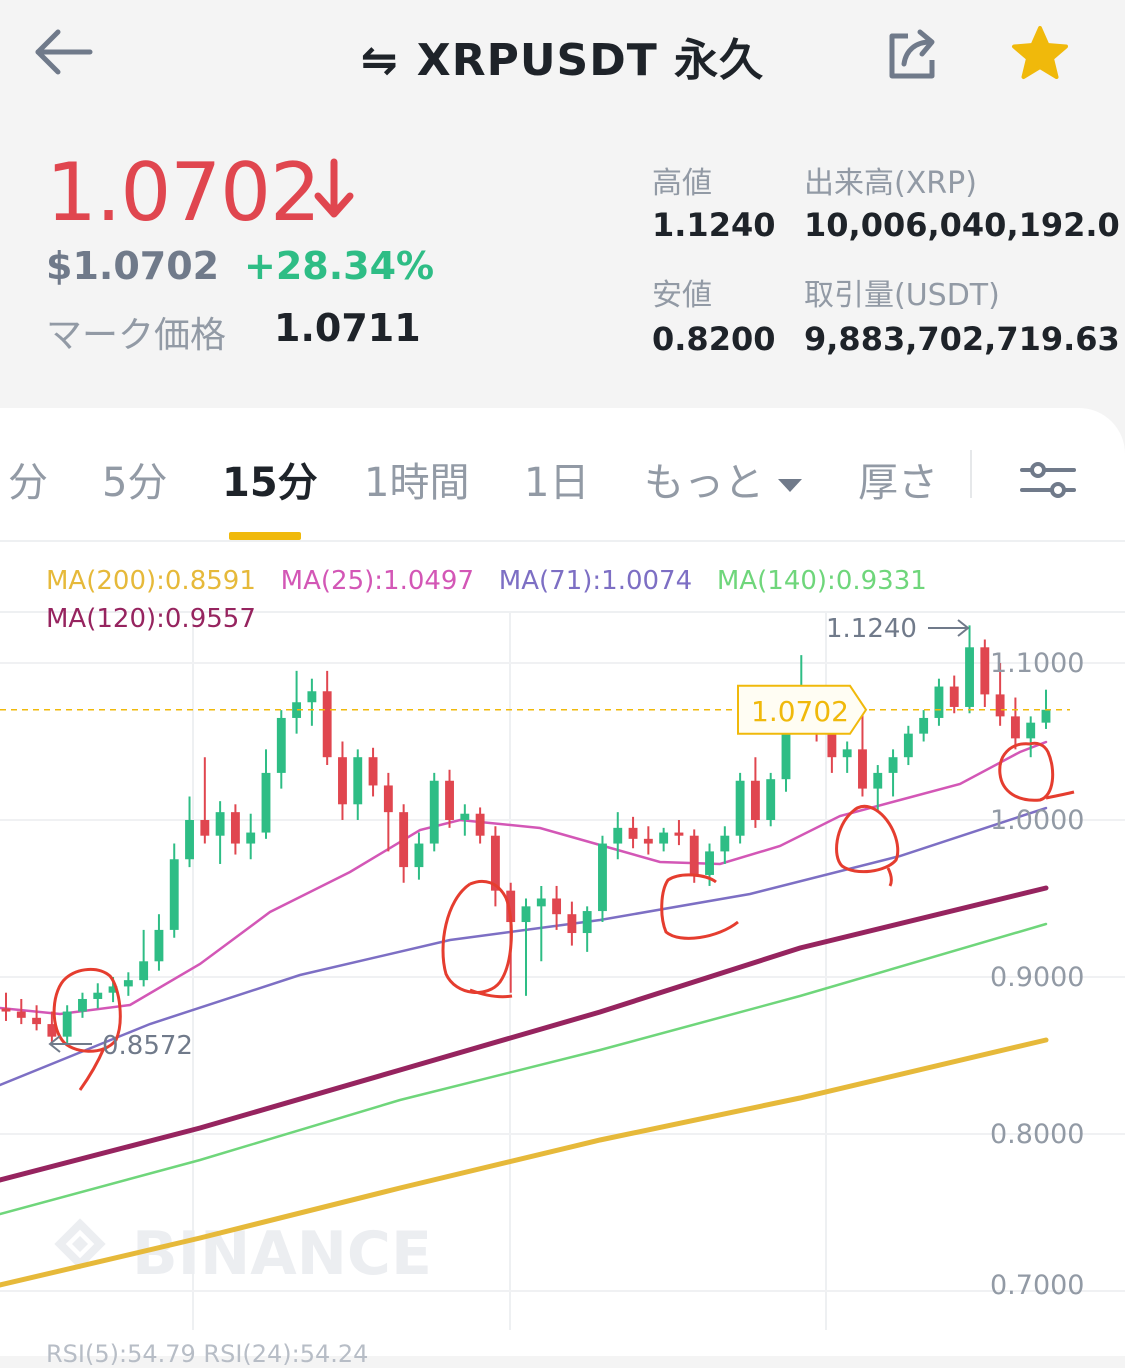 This screenshot has height=1368, width=1125. I want to click on binance-watermark: BINANCE, so click(243, 1253).